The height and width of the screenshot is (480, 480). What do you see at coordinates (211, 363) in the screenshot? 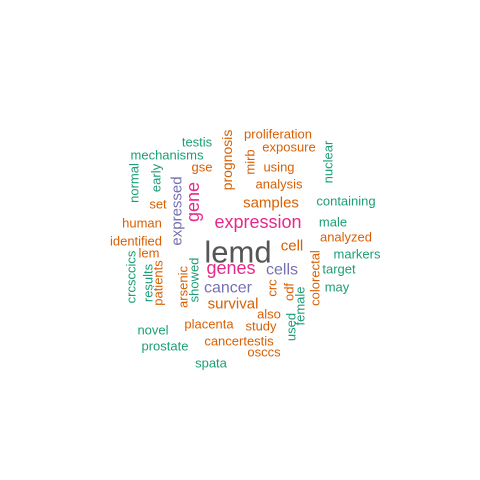
I see `cloud-word-spata: spata` at bounding box center [211, 363].